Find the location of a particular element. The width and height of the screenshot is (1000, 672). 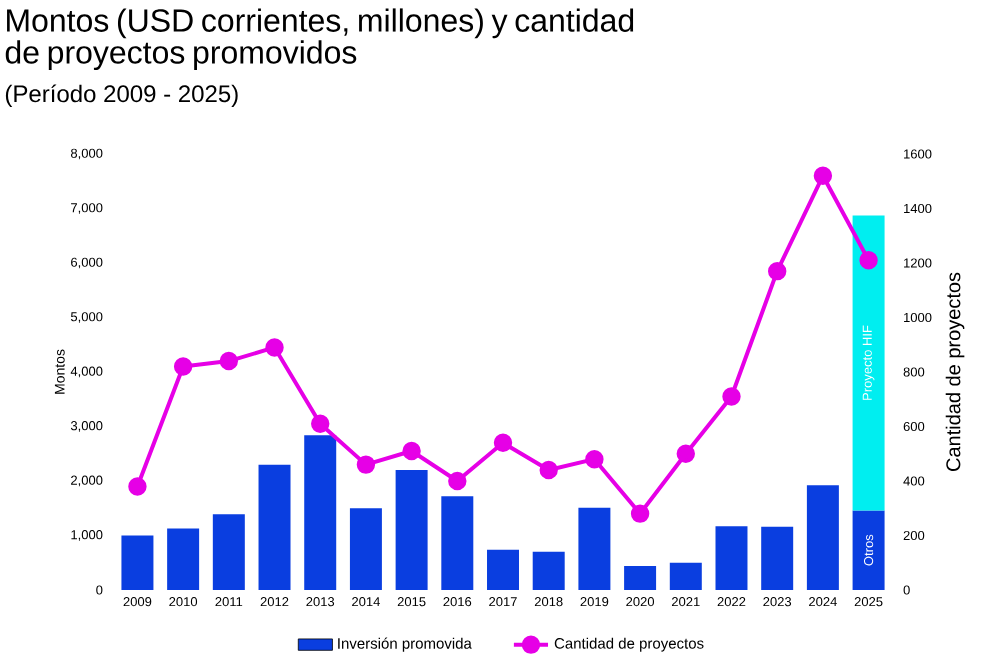

chart-subtitle: (Período 2009 - 2025) is located at coordinates (121, 96).